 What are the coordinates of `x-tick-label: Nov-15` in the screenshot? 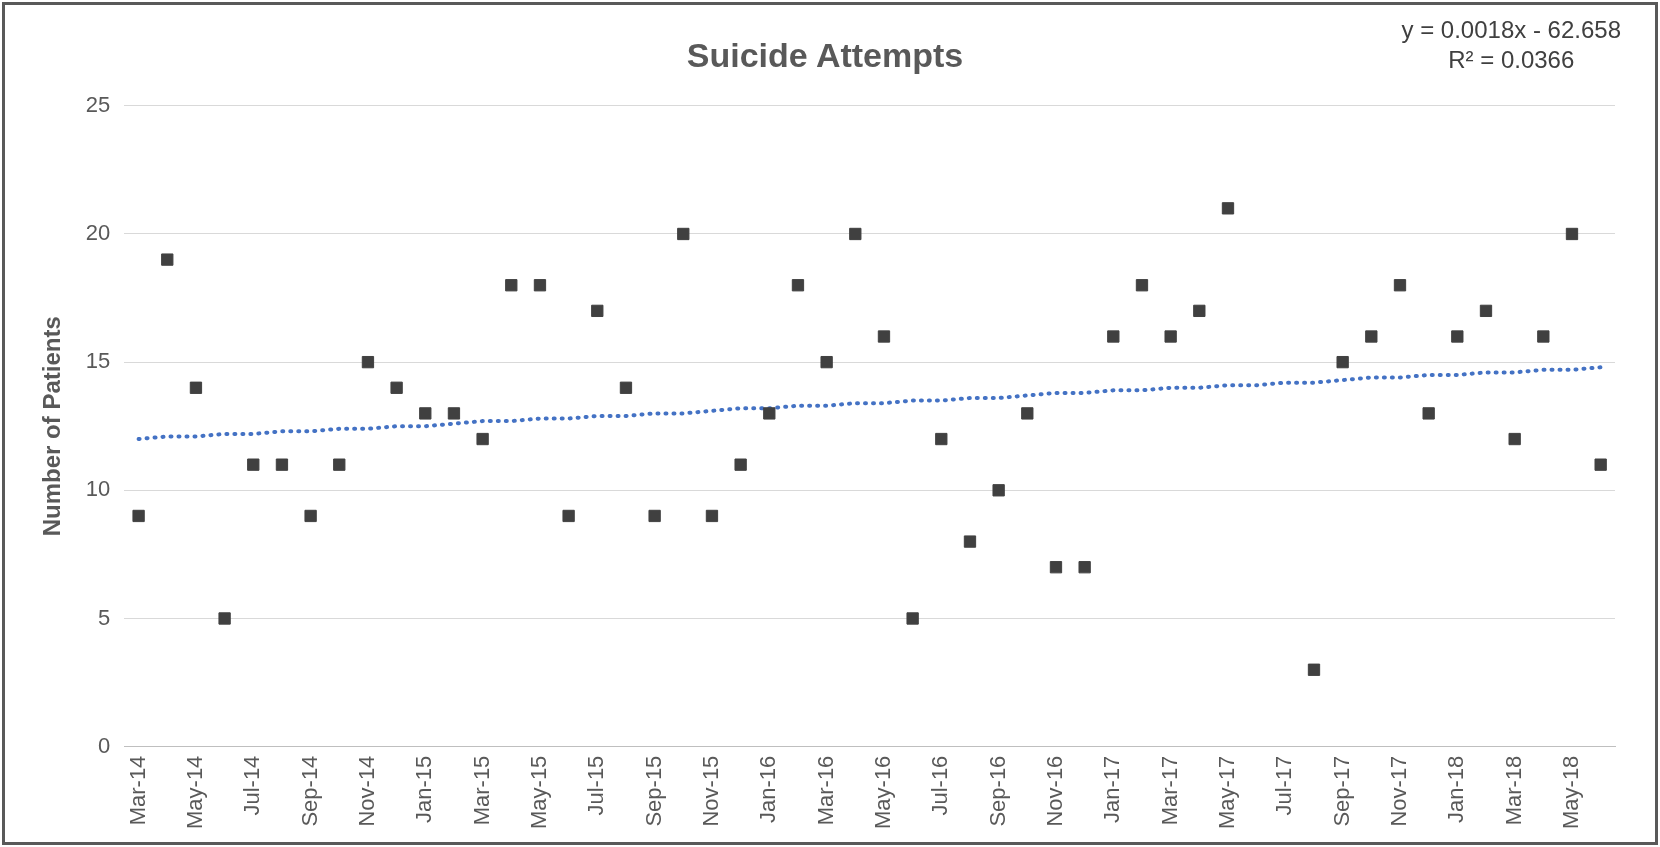 It's located at (711, 791).